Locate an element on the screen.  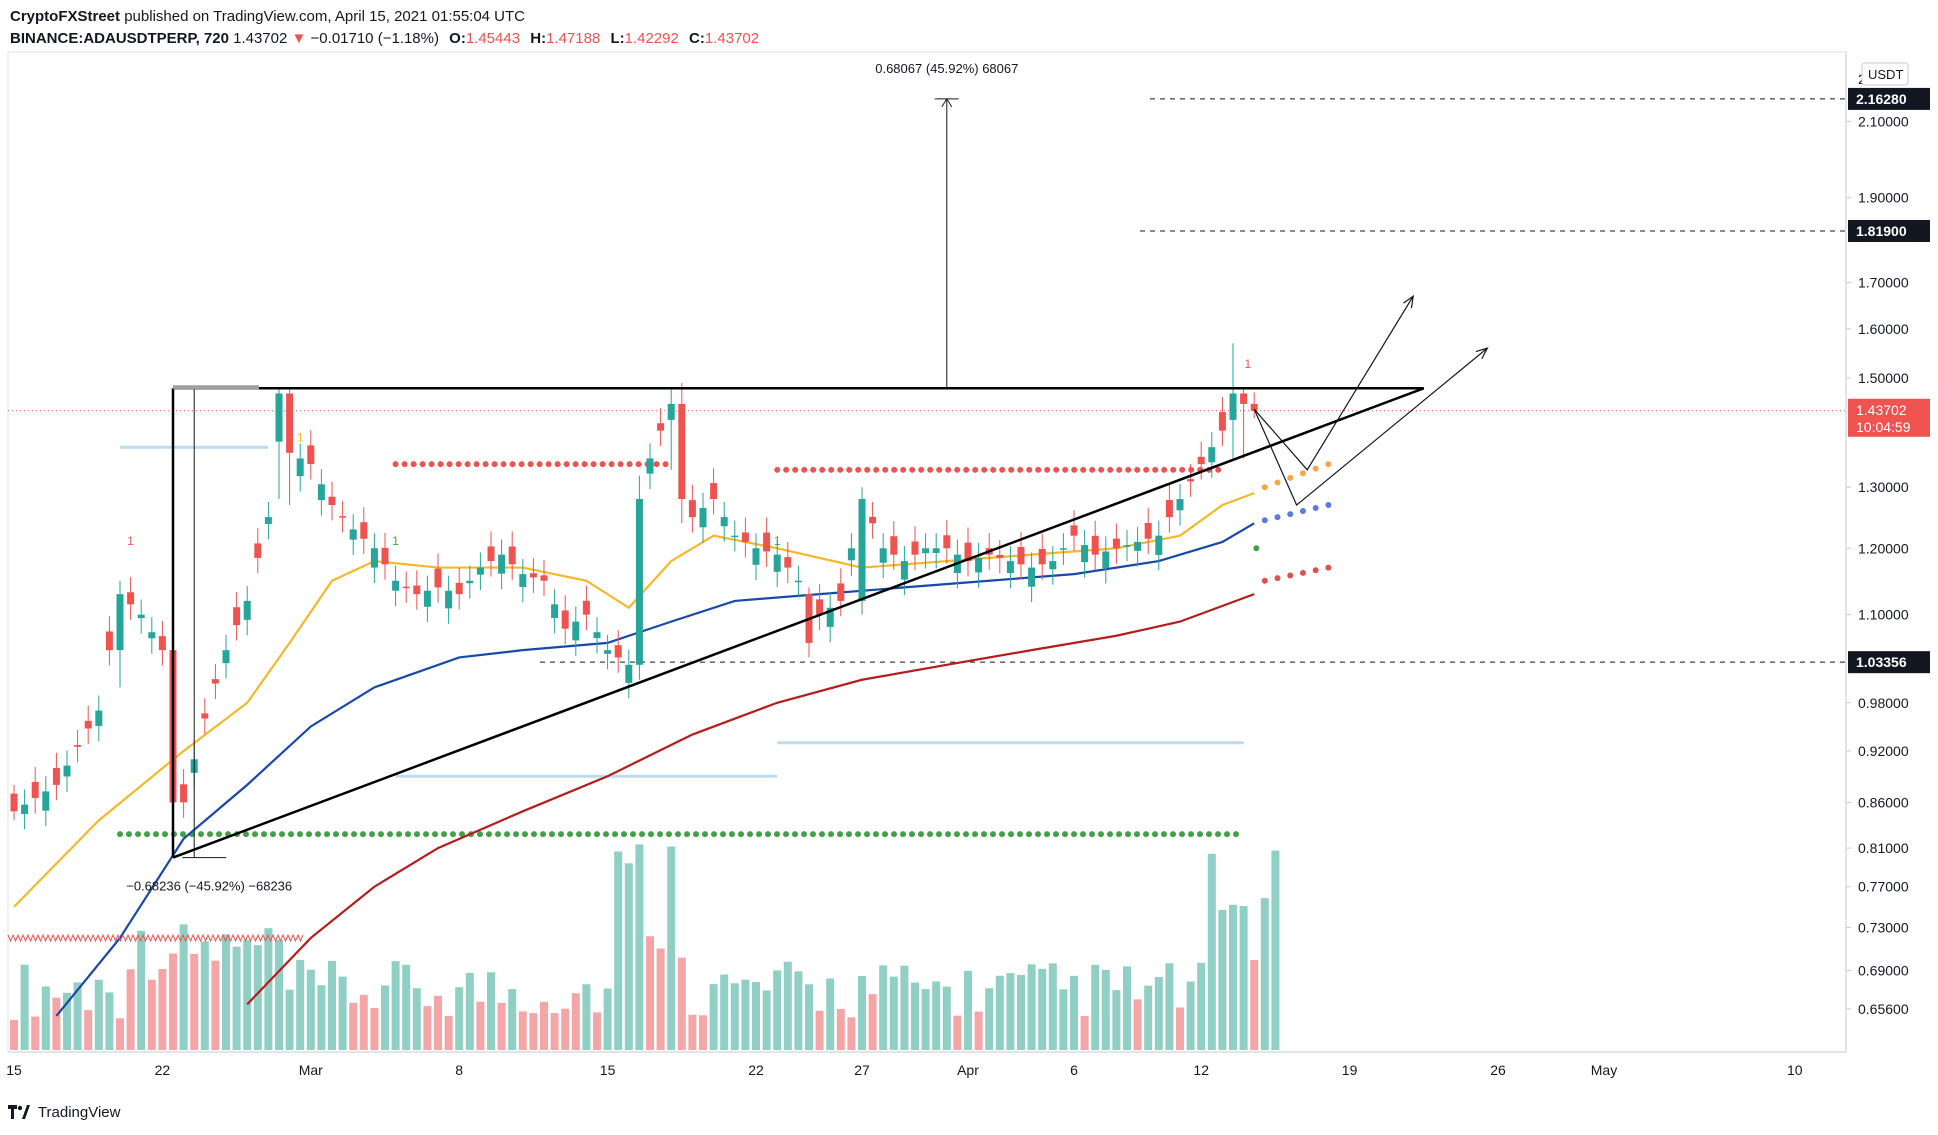
publisher-name: CryptoFXStreet is located at coordinates (65, 16).